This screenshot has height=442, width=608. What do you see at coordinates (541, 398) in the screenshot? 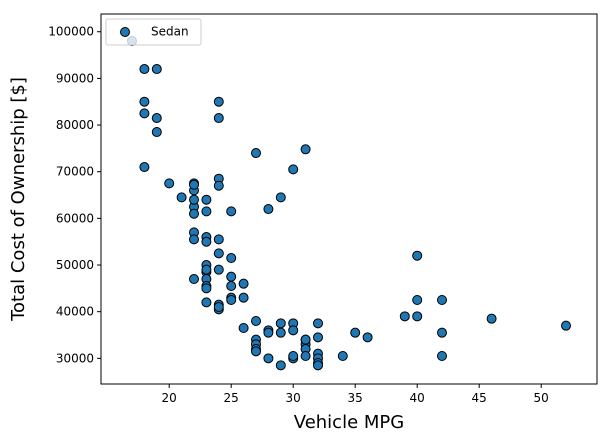
I see `x-tick-label: 50` at bounding box center [541, 398].